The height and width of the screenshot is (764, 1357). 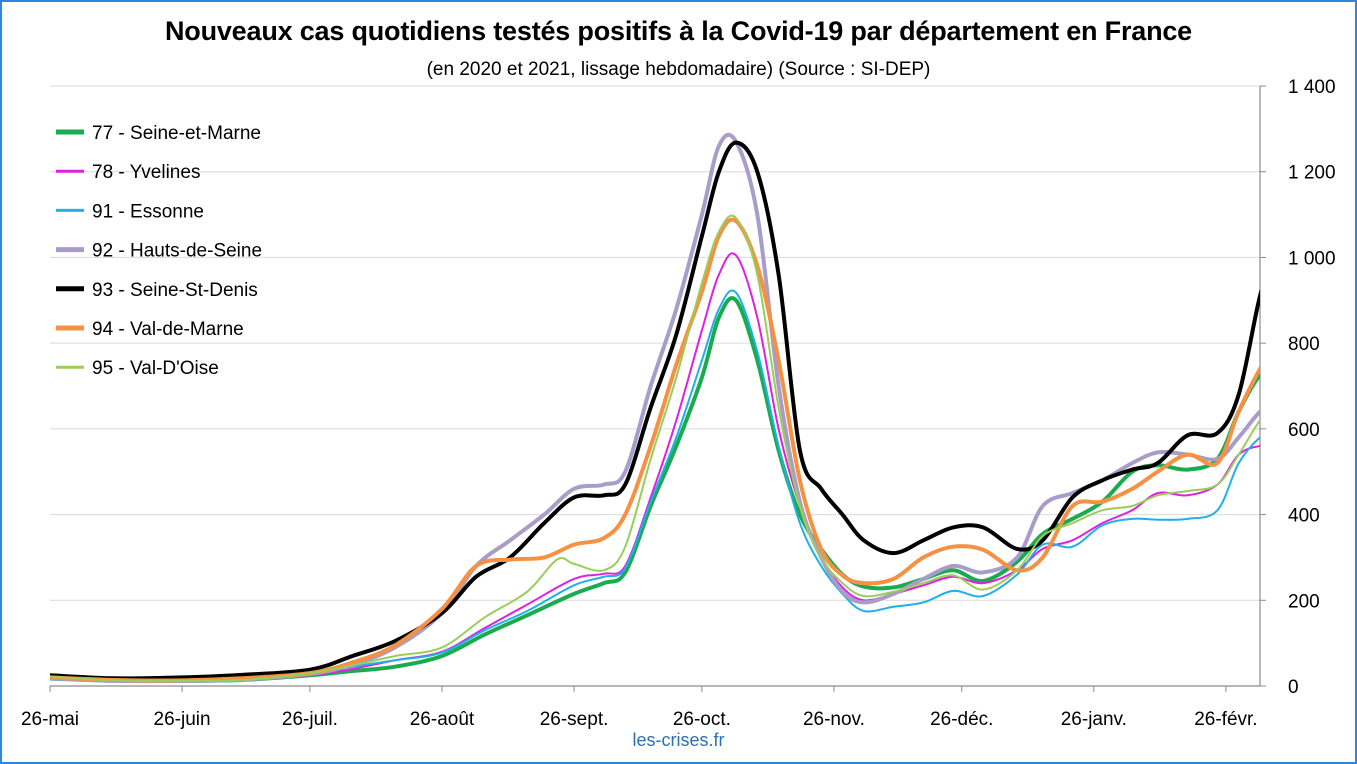 I want to click on y-tick-label: 800, so click(x=1304, y=344).